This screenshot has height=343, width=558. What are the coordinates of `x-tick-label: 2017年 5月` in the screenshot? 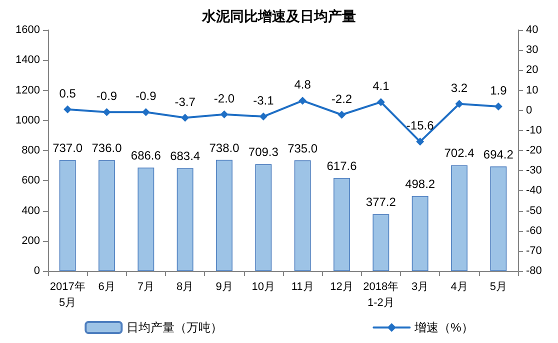 It's located at (68, 295).